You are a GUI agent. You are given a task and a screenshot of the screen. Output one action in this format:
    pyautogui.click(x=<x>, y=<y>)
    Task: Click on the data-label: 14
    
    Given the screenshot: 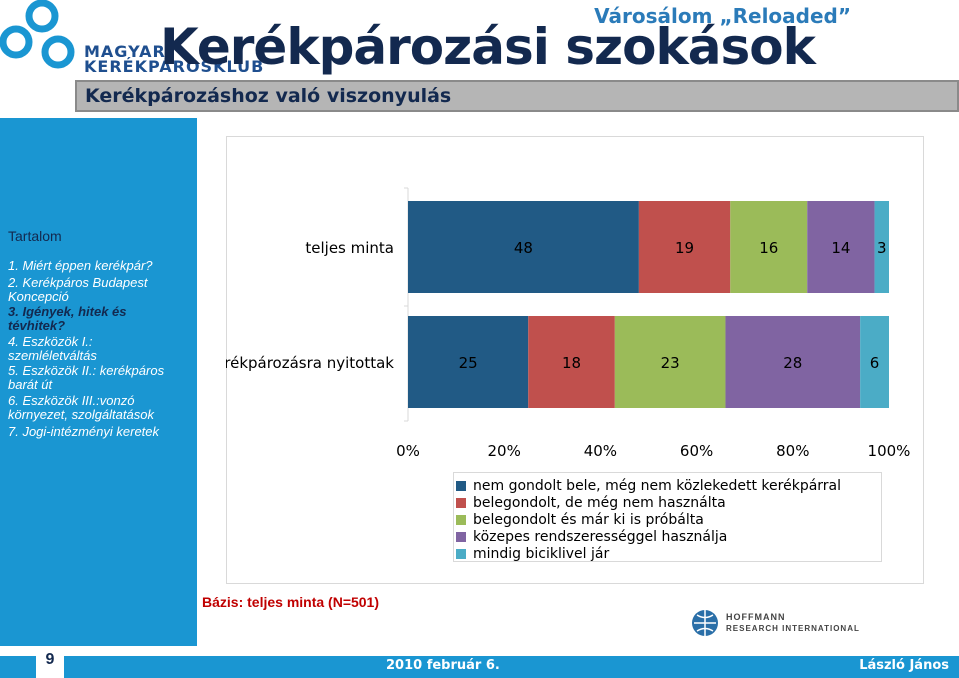 What is the action you would take?
    pyautogui.click(x=840, y=248)
    